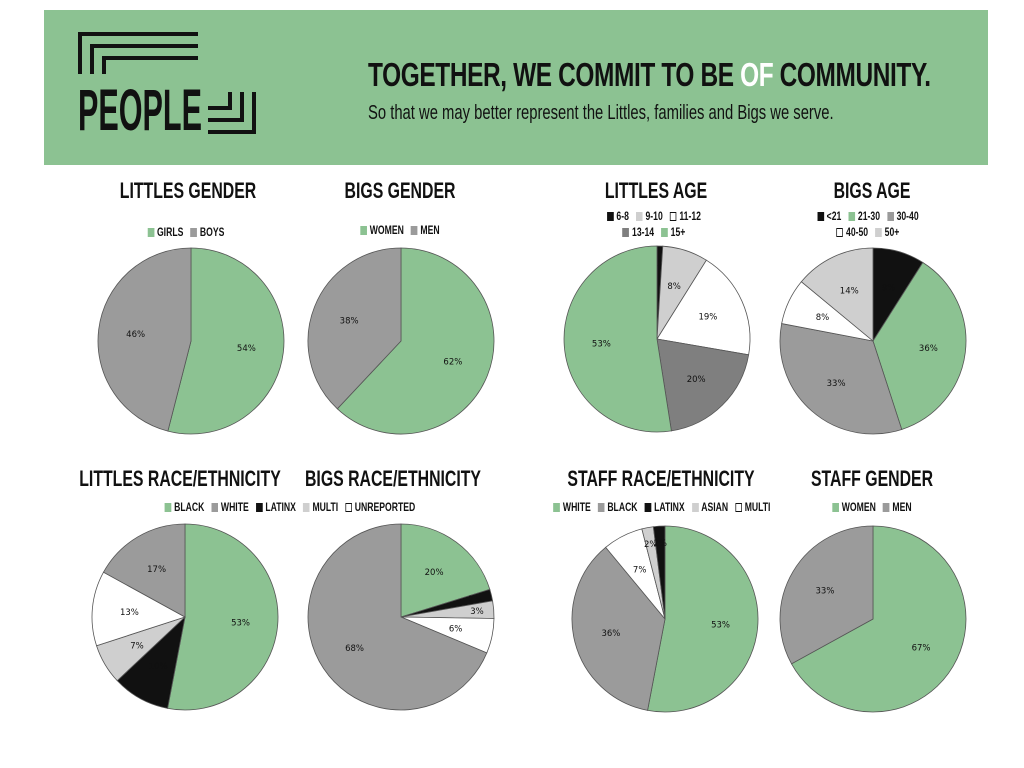 The width and height of the screenshot is (1024, 768). What do you see at coordinates (349, 321) in the screenshot?
I see `pie-label-men: 38%` at bounding box center [349, 321].